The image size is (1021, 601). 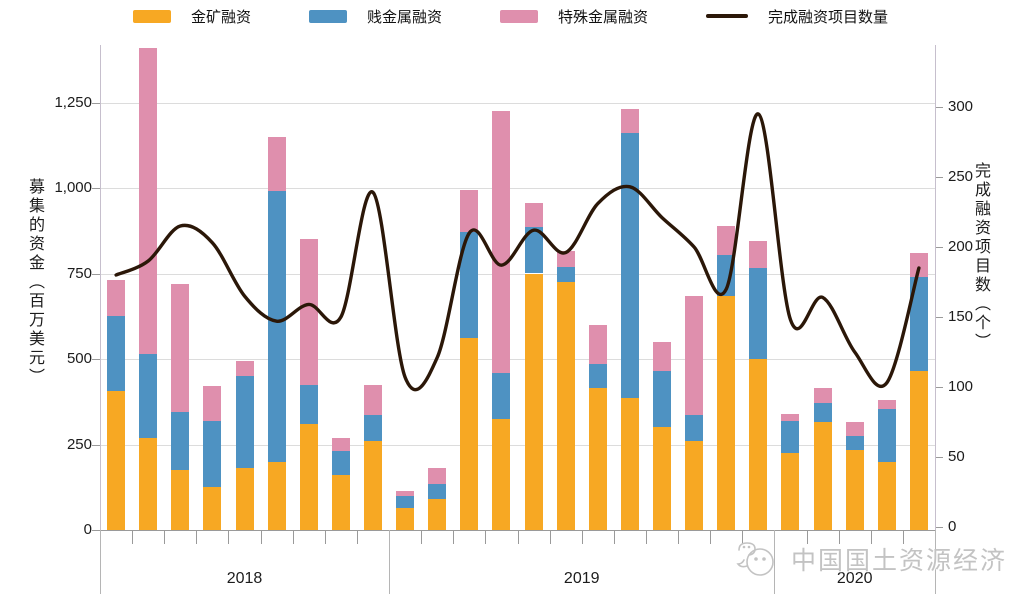 What do you see at coordinates (565, 259) in the screenshot?
I see `bar-15-segment-特殊金属融资` at bounding box center [565, 259].